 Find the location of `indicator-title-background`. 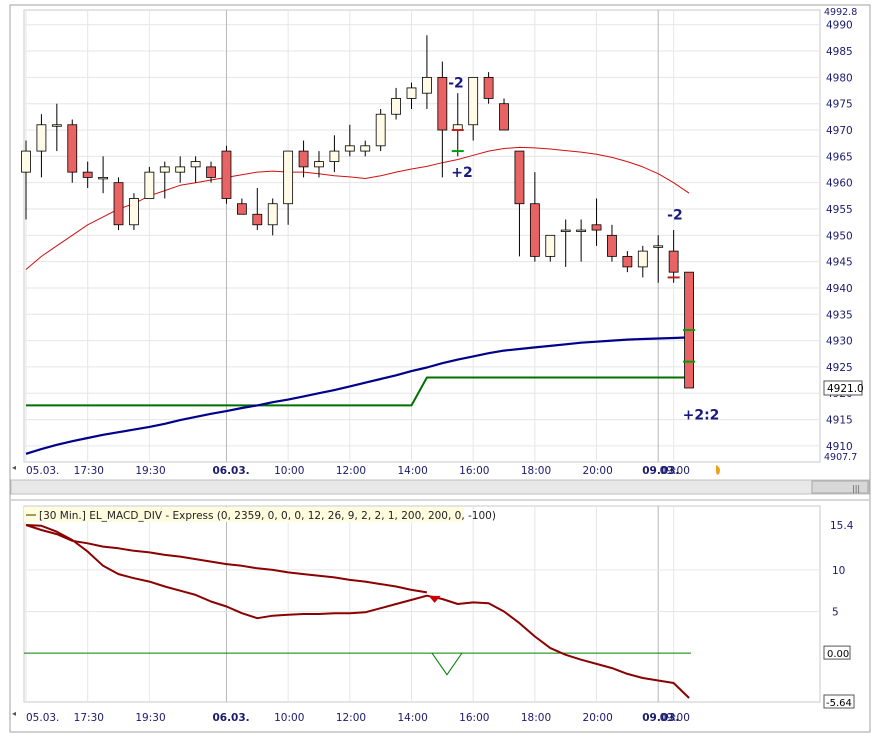

indicator-title-background is located at coordinates (244, 514).